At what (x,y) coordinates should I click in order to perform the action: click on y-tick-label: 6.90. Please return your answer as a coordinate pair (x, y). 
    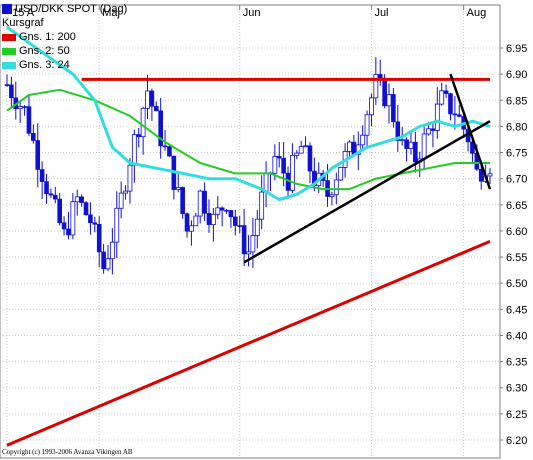
    Looking at the image, I should click on (516, 75).